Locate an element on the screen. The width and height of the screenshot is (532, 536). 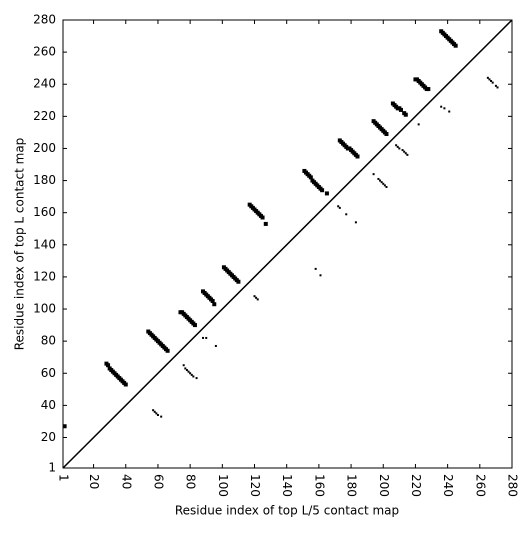
x-tick-label: 160 is located at coordinates (319, 485).